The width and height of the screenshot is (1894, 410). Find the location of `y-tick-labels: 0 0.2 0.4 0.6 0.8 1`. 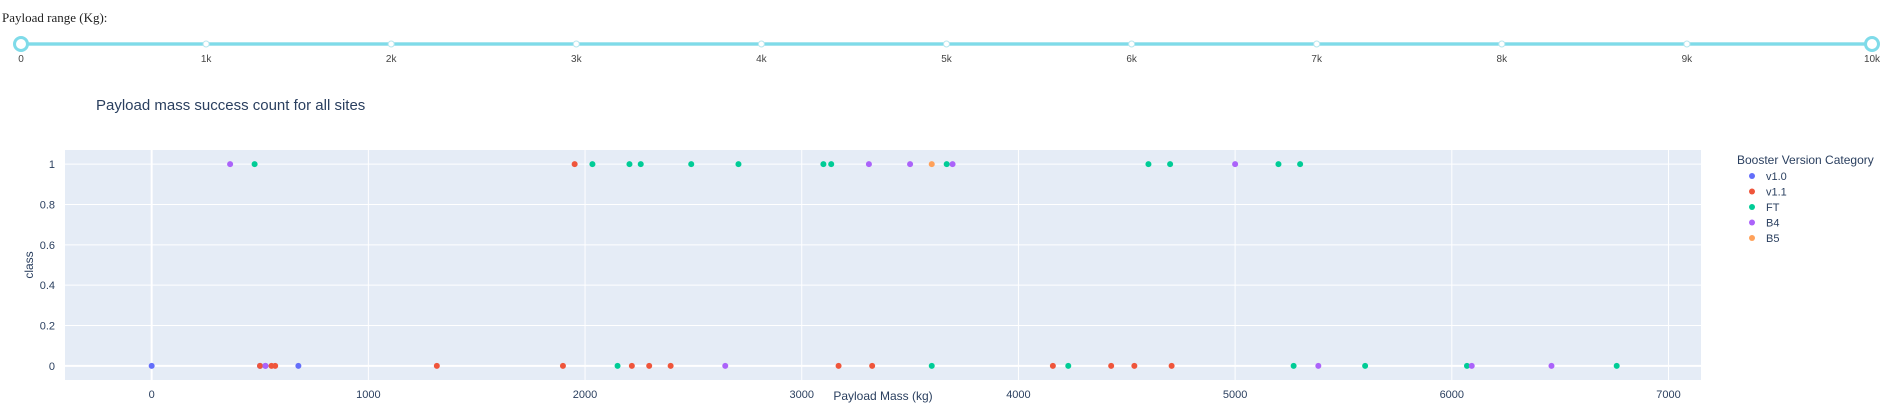

y-tick-labels: 0 0.2 0.4 0.6 0.8 1 is located at coordinates (47, 266).